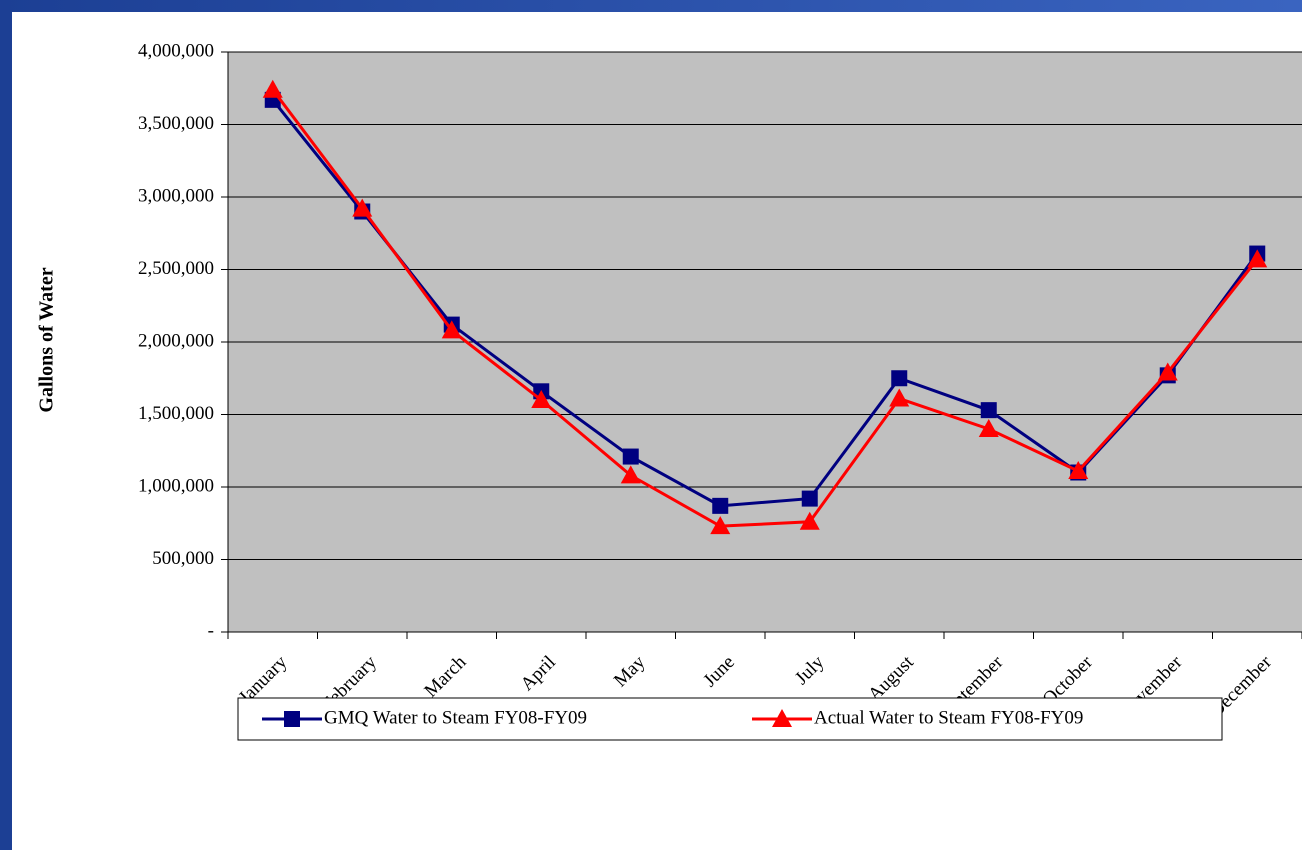 This screenshot has height=850, width=1302. Describe the element at coordinates (455, 717) in the screenshot. I see `legend-label: GMQ Water to Steam FY08-FY09` at that location.